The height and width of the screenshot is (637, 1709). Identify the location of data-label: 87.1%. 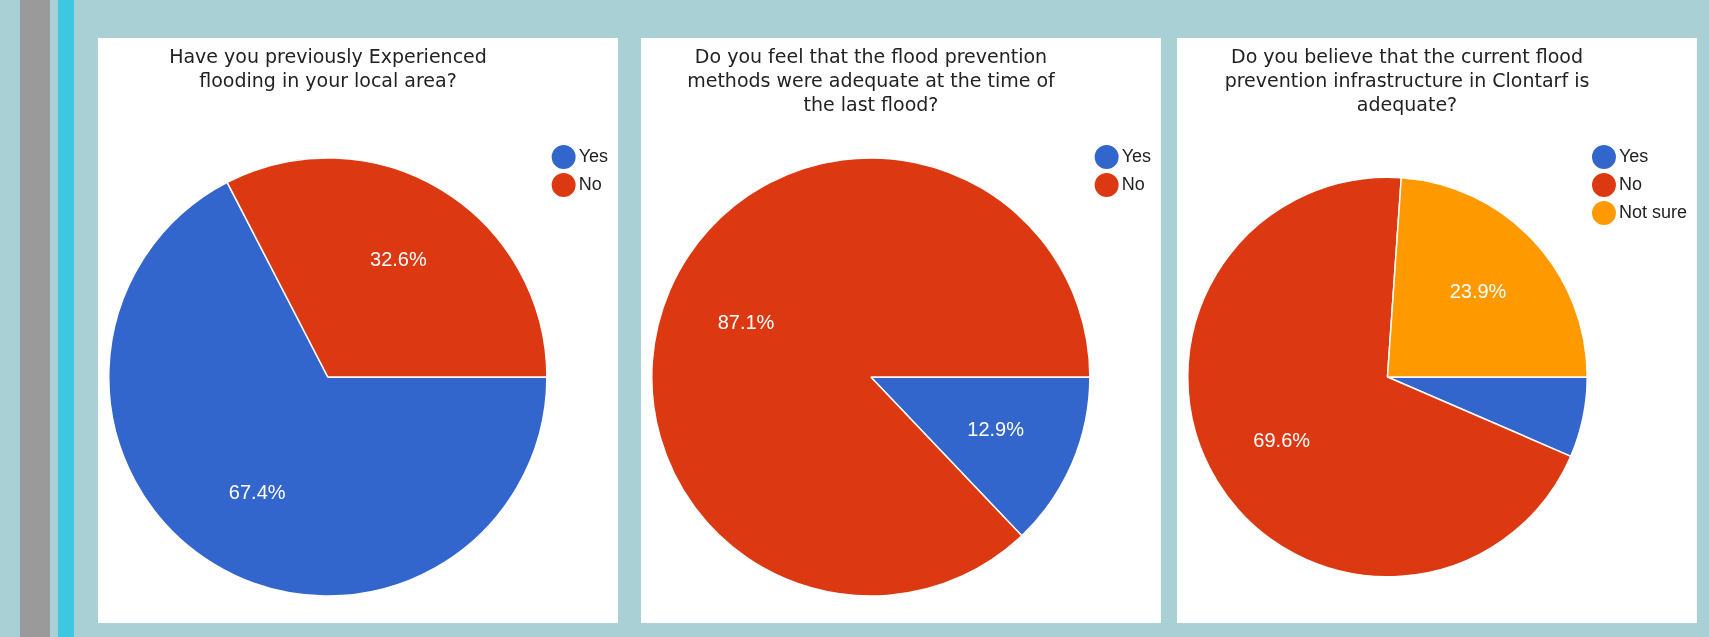
(746, 321).